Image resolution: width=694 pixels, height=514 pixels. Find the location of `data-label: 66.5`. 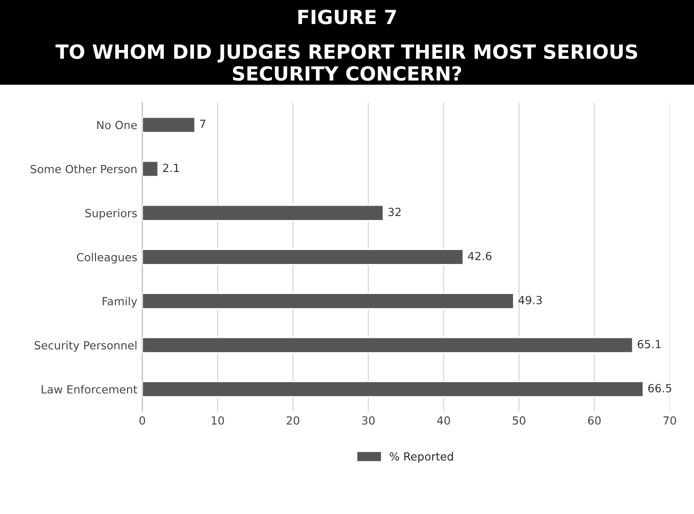

data-label: 66.5 is located at coordinates (660, 388).